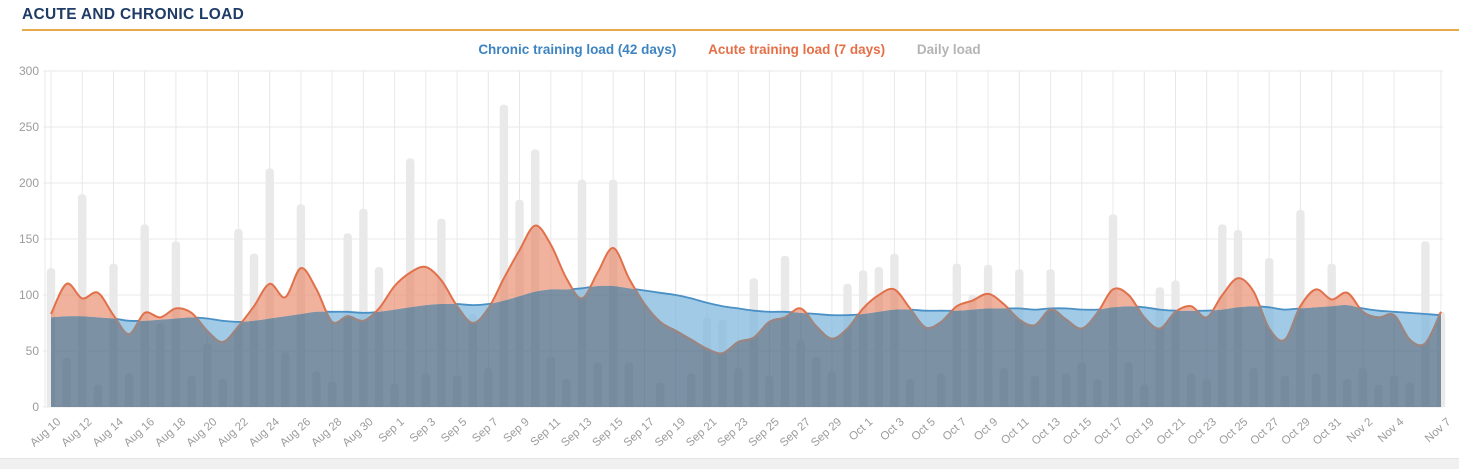 The height and width of the screenshot is (469, 1459). I want to click on legend-item-acute: Acute training load (7 days), so click(797, 49).